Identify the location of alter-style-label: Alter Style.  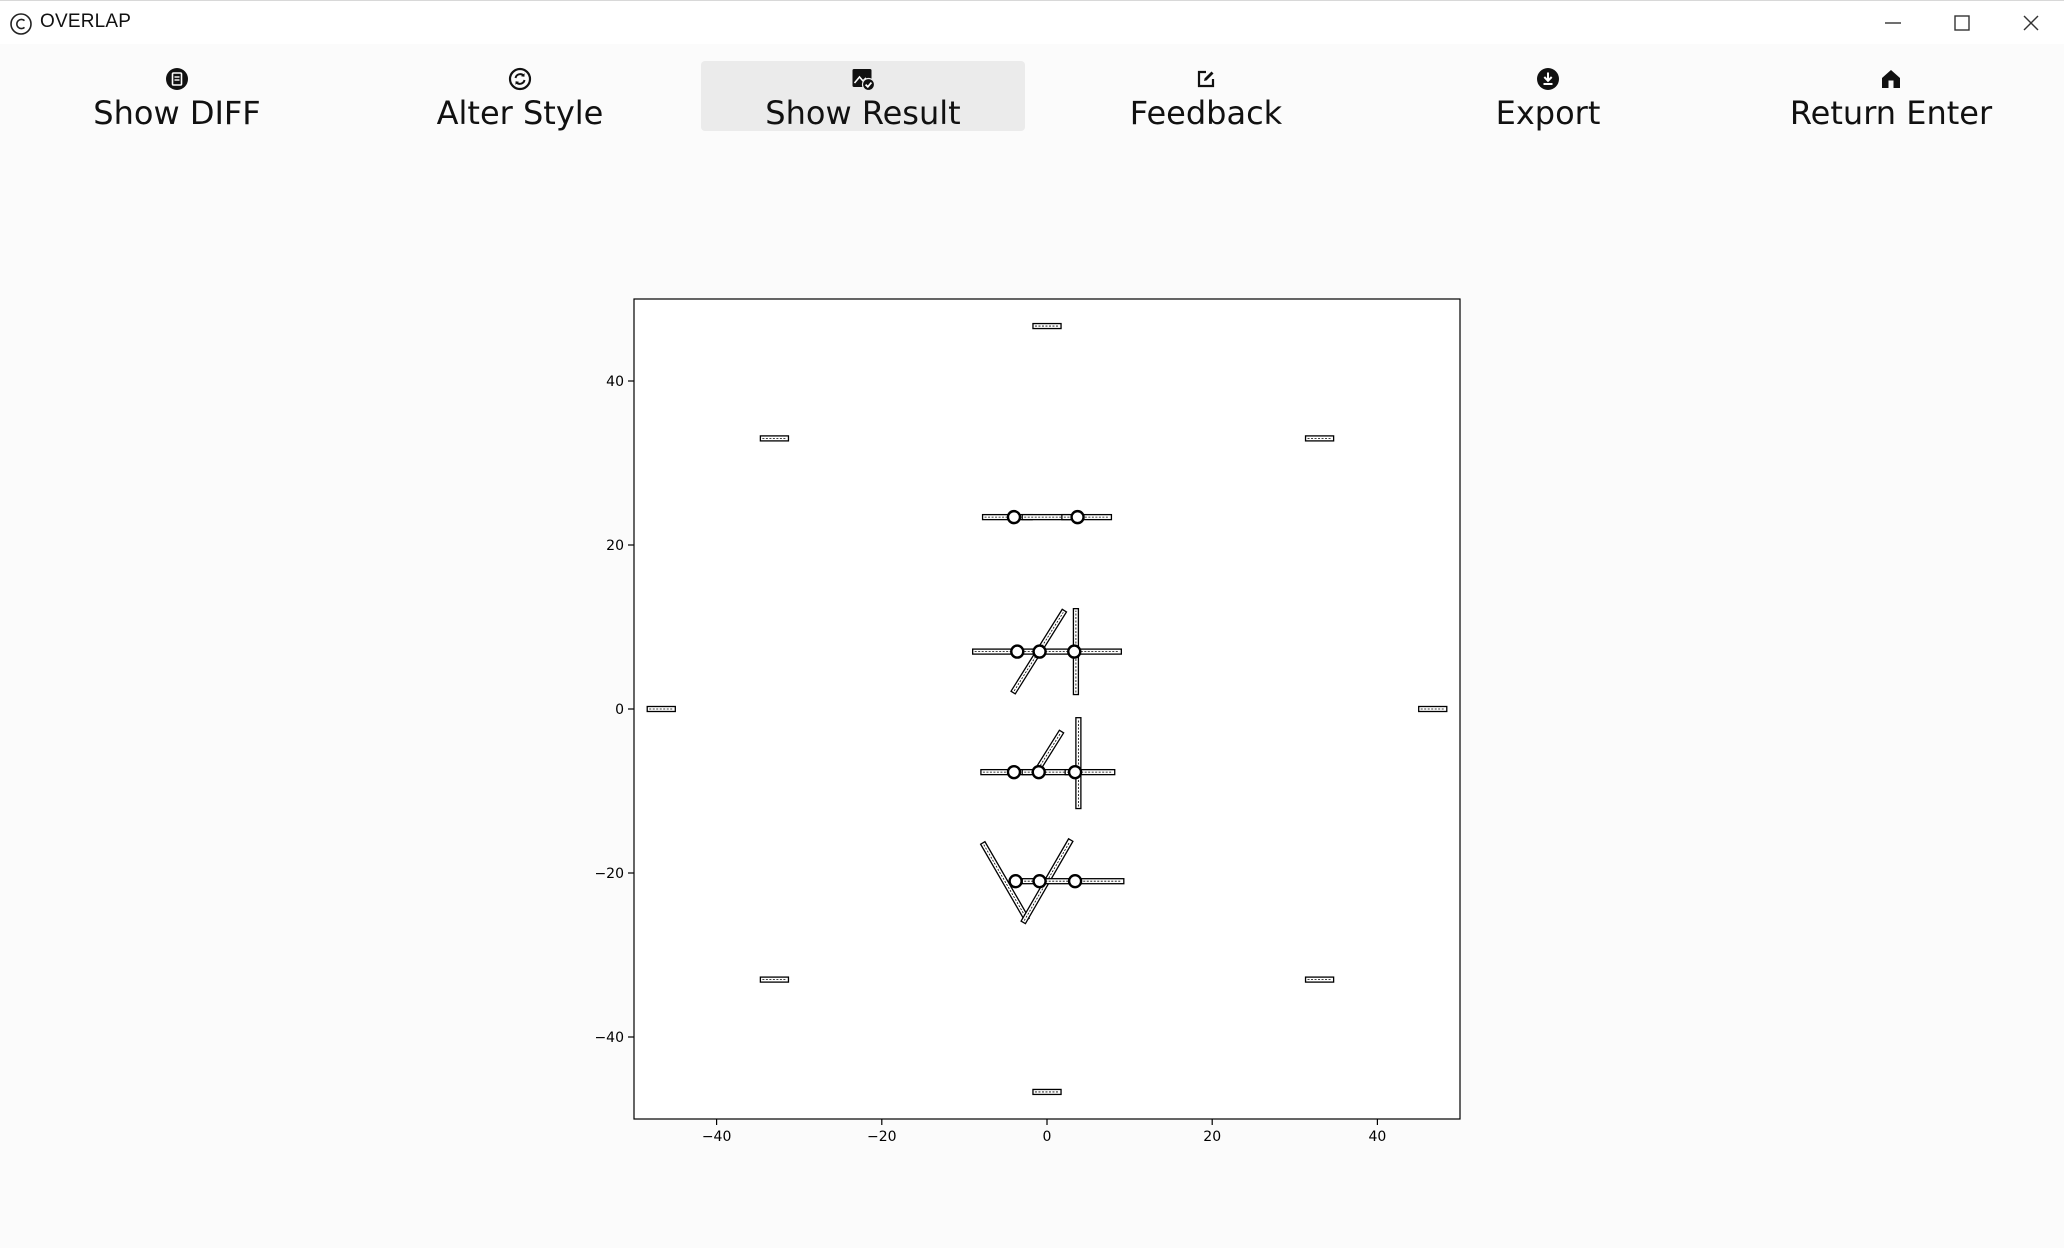
(520, 113).